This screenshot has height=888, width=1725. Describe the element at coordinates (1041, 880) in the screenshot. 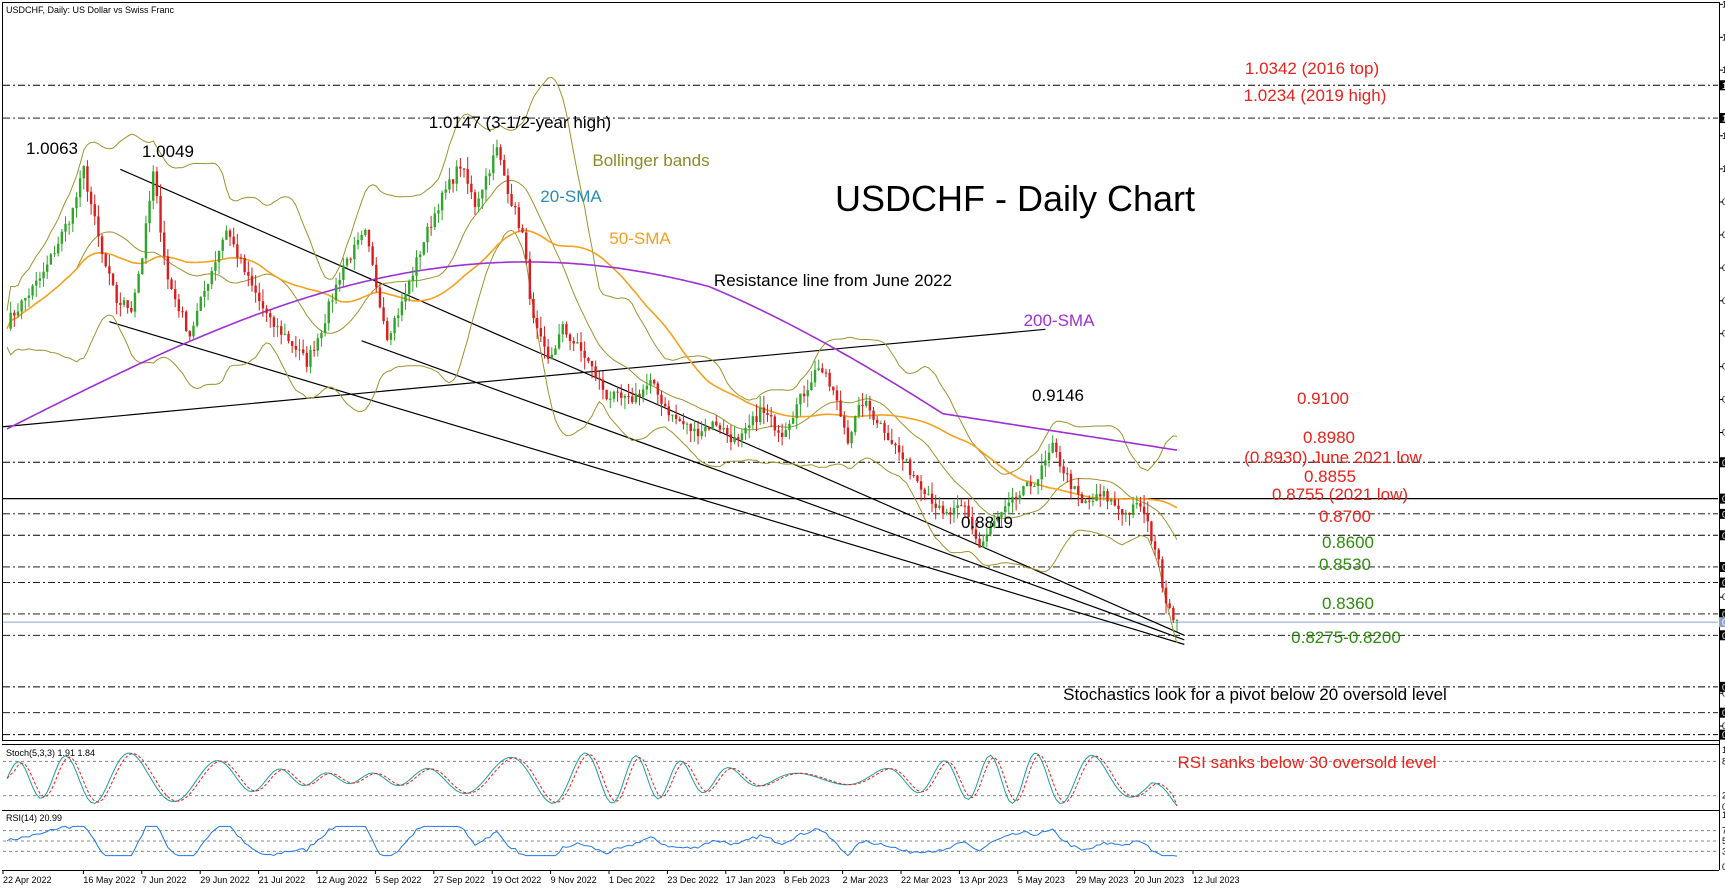

I see `time-axis-label: 5 May 2023` at that location.